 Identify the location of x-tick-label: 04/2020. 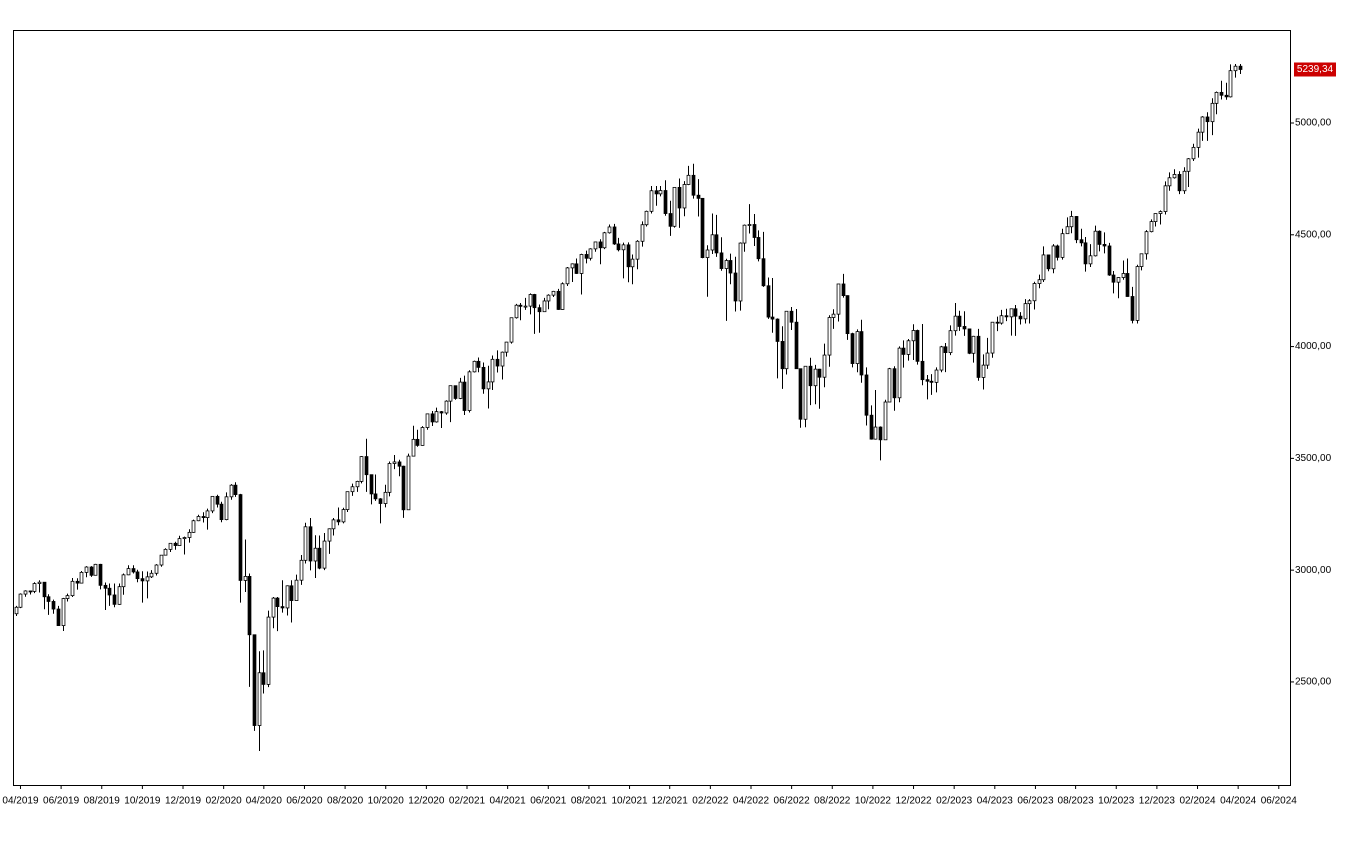
(264, 801).